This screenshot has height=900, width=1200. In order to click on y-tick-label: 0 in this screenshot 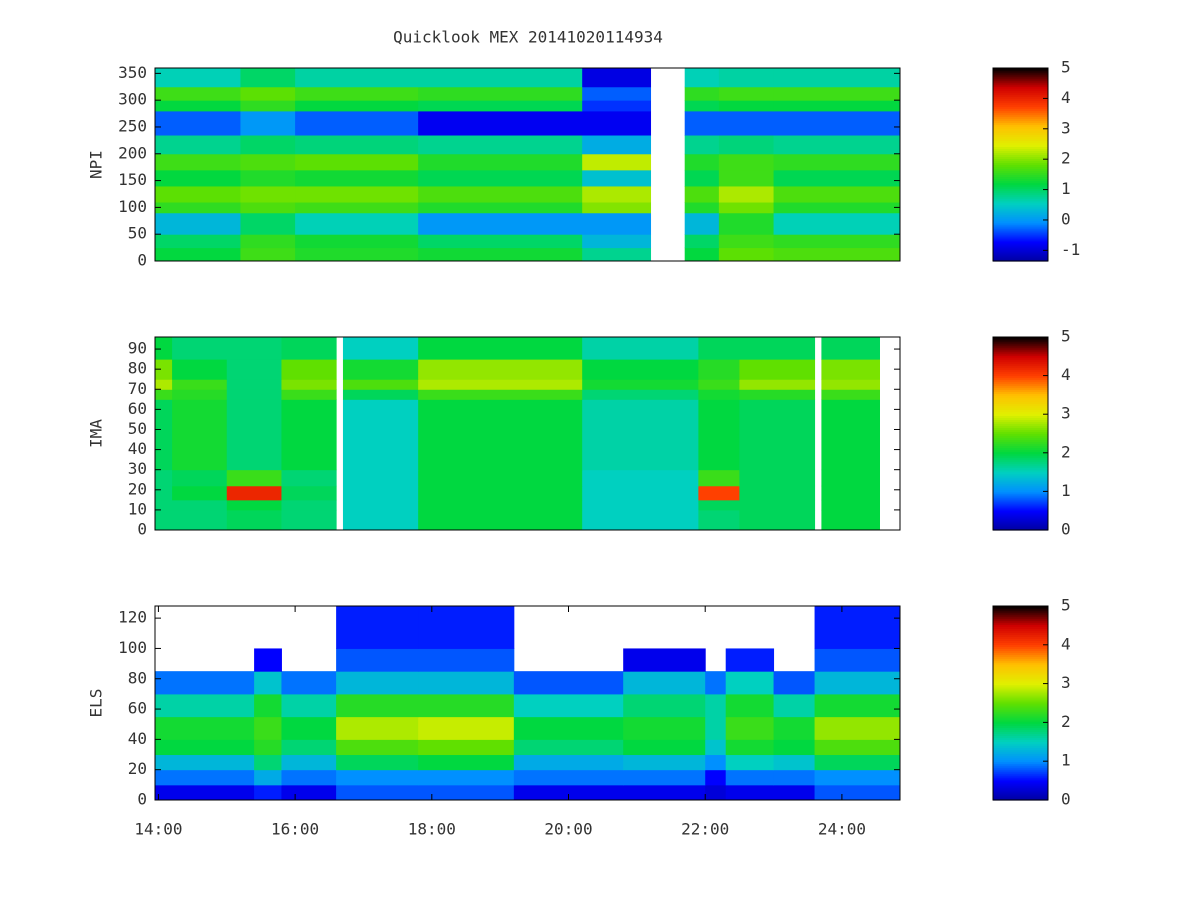, I will do `click(142, 529)`.